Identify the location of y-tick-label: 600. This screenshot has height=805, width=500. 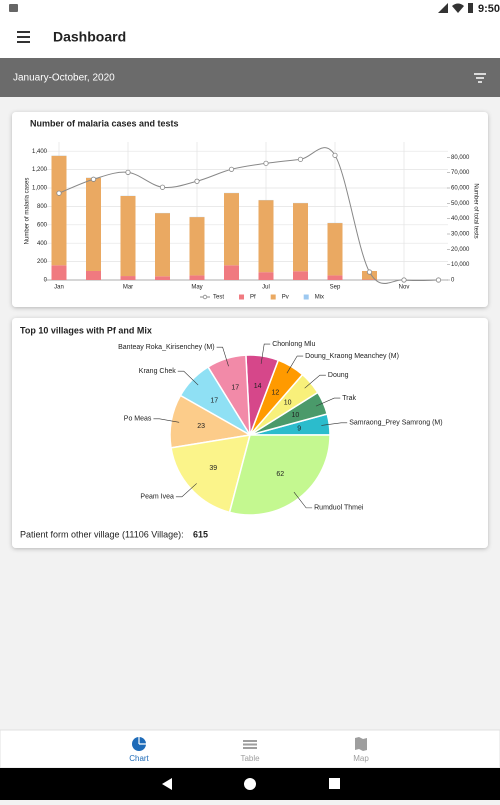
(42, 225).